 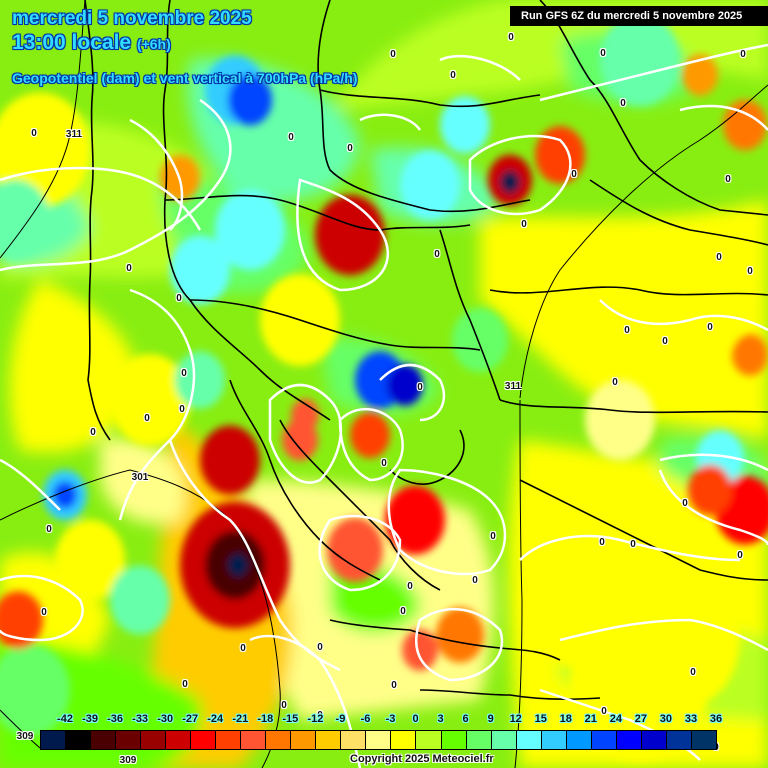 What do you see at coordinates (340, 719) in the screenshot?
I see `colorbar-tick-label: -9` at bounding box center [340, 719].